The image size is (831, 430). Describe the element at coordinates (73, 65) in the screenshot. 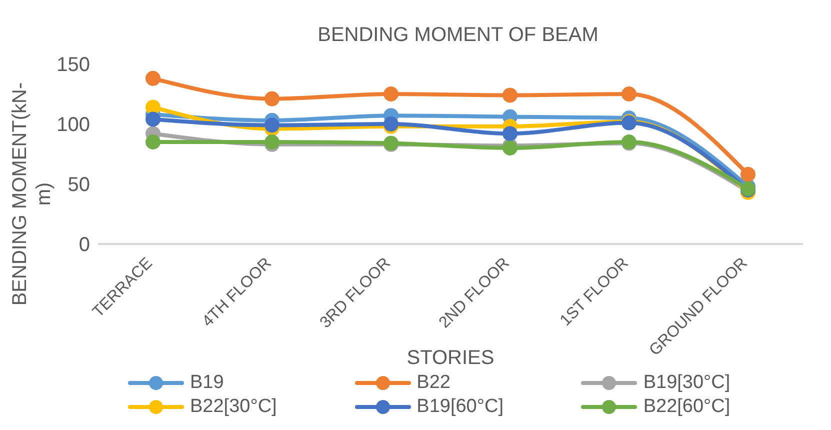

I see `y-tick-label: 150` at that location.